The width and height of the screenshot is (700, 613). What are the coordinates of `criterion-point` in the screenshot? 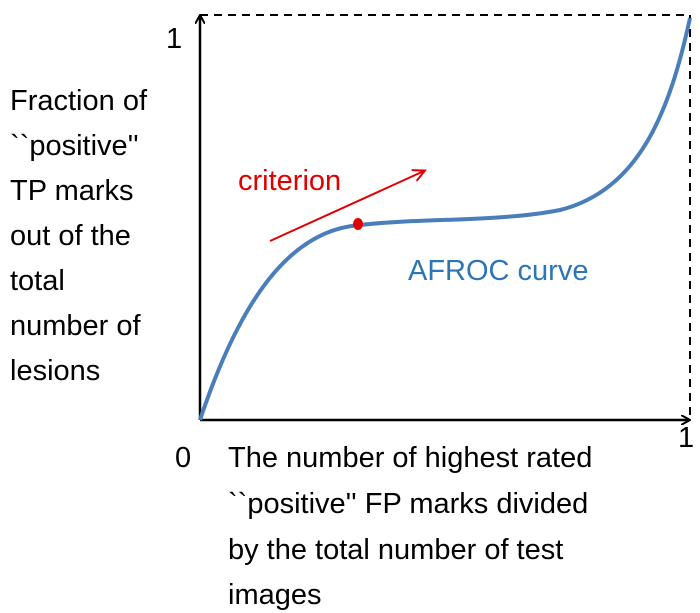 It's located at (358, 224).